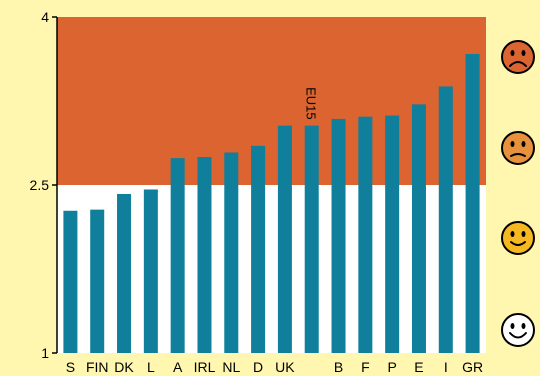  I want to click on bar-l, so click(150, 271).